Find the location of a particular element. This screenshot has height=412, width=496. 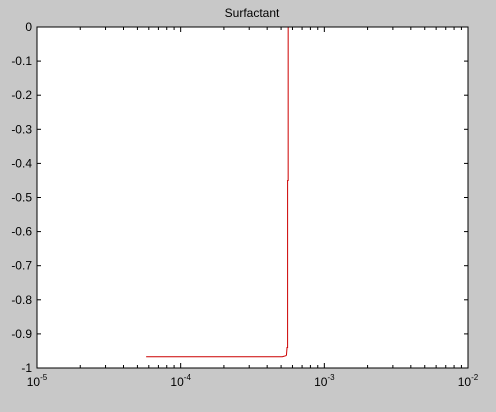

y-tick-label: -0.5 is located at coordinates (21, 198).